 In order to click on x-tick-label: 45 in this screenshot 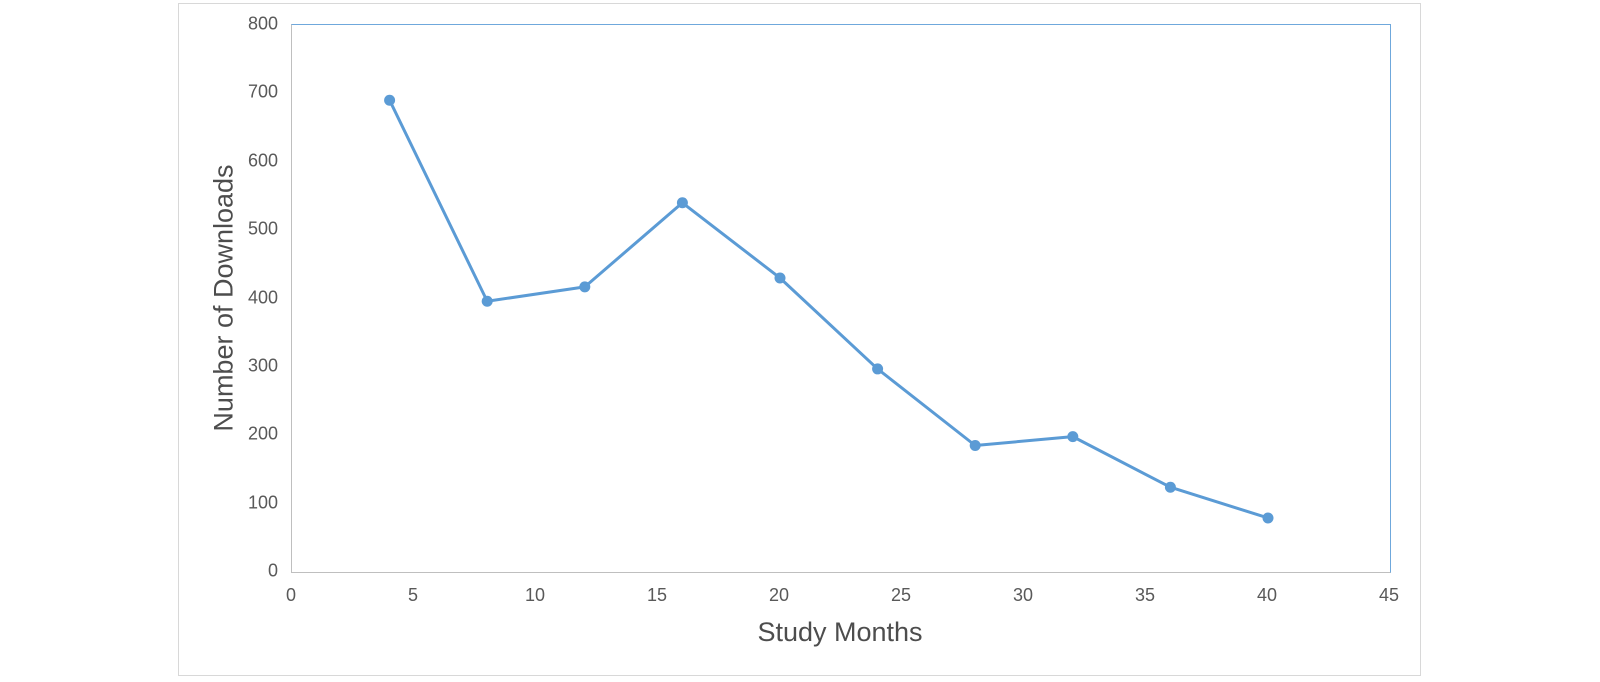, I will do `click(1389, 595)`.